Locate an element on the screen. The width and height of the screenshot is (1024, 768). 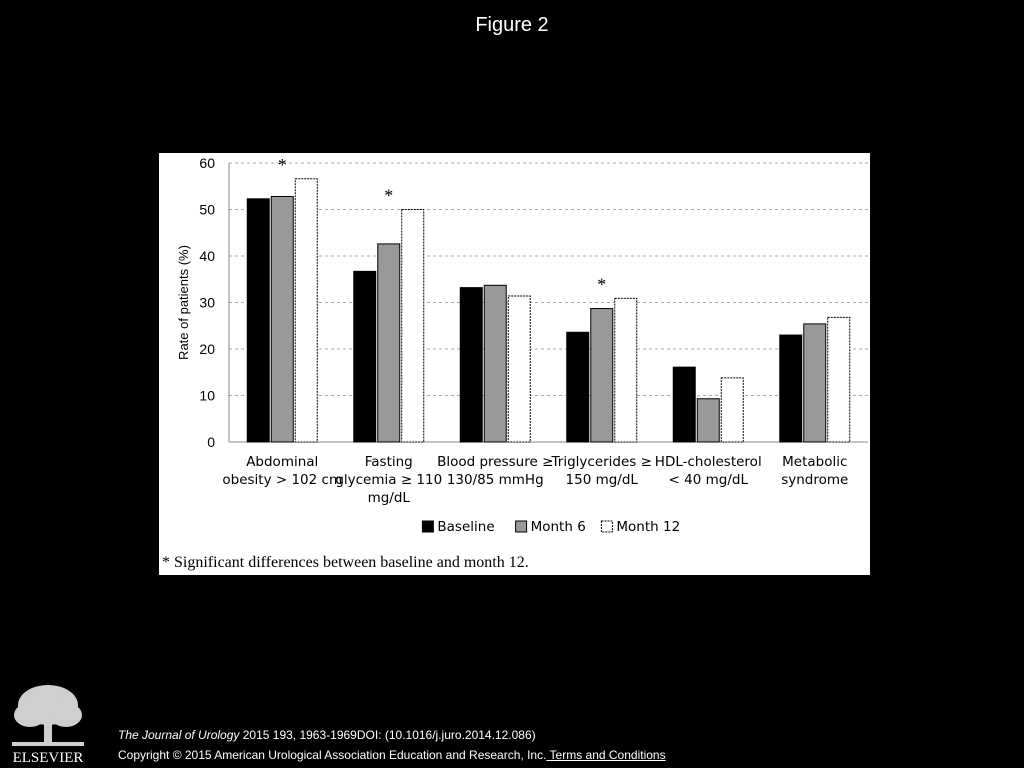
x-tick-label: Triglycerides ≥ is located at coordinates (601, 462).